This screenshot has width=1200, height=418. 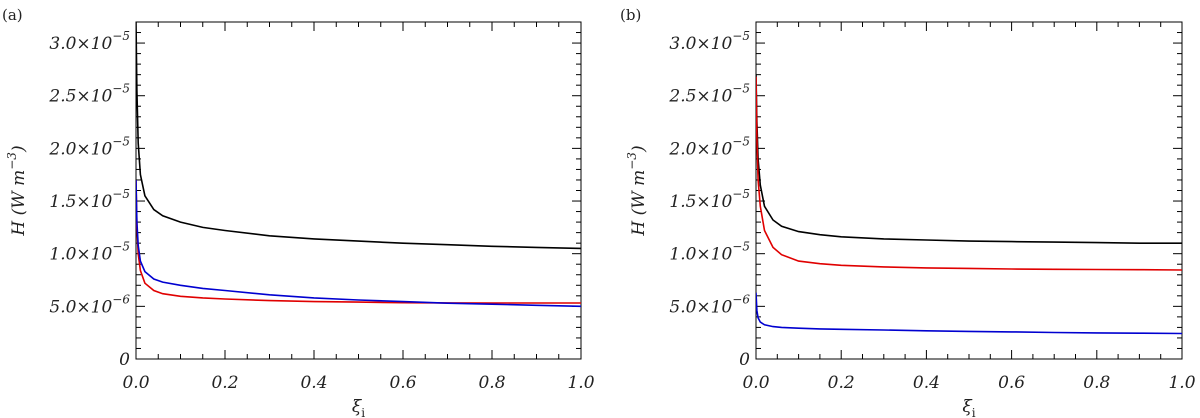 What do you see at coordinates (969, 159) in the screenshot?
I see `series-line-black` at bounding box center [969, 159].